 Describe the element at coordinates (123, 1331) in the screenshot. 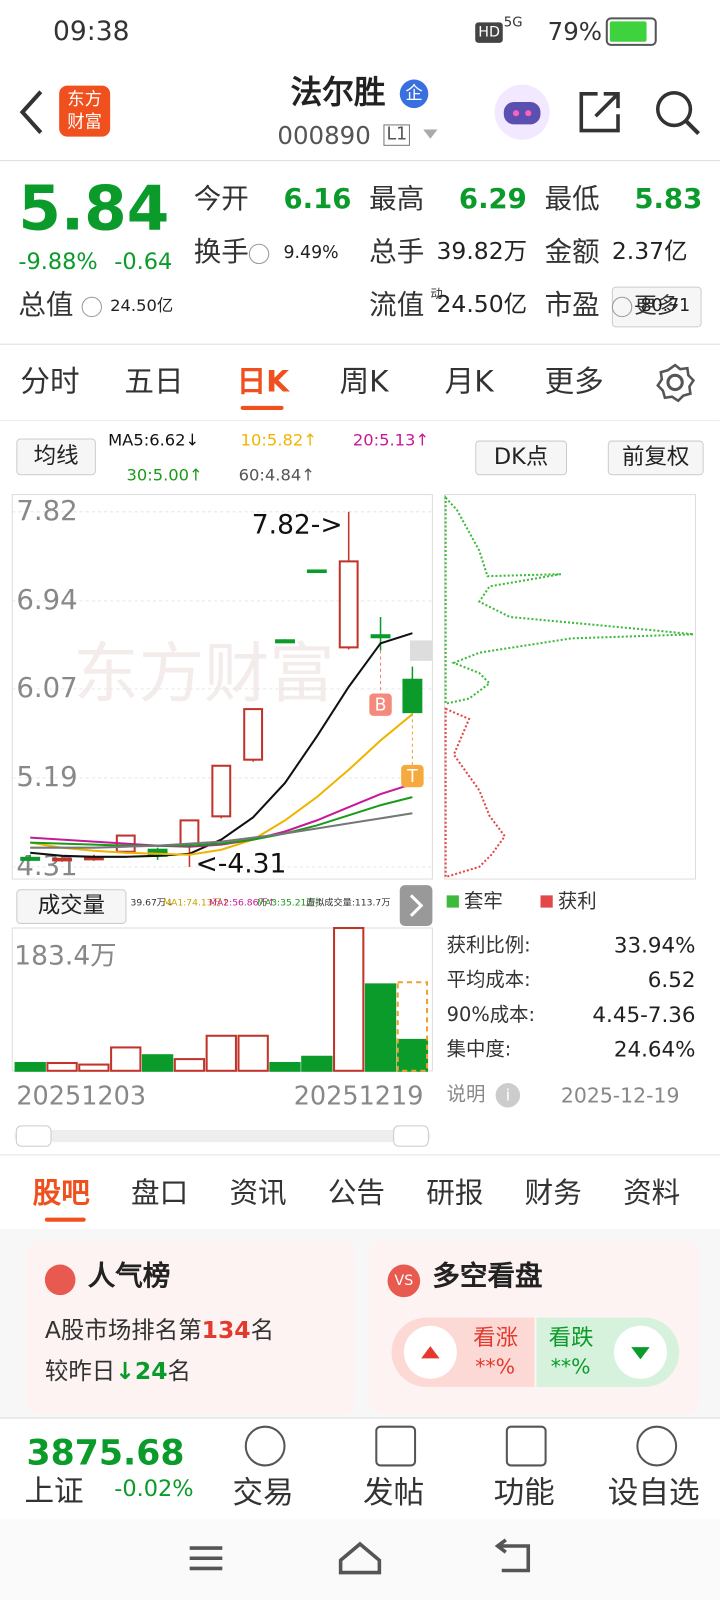

I see `text: A股市场排名第` at that location.